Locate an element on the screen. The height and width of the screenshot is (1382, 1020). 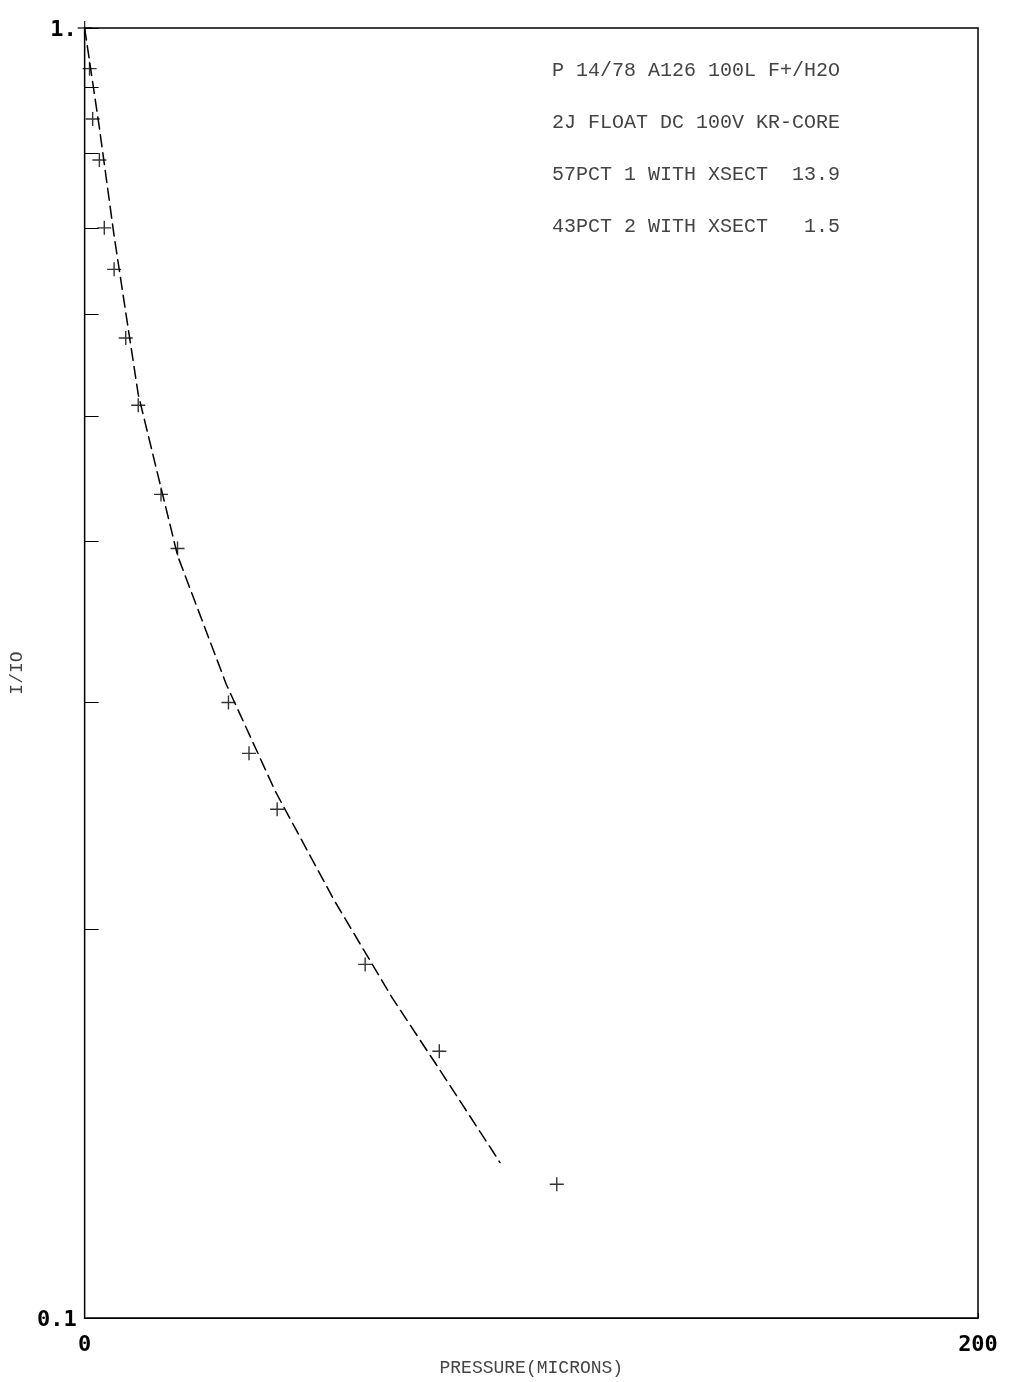
x-tick-label: 0 is located at coordinates (85, 1343).